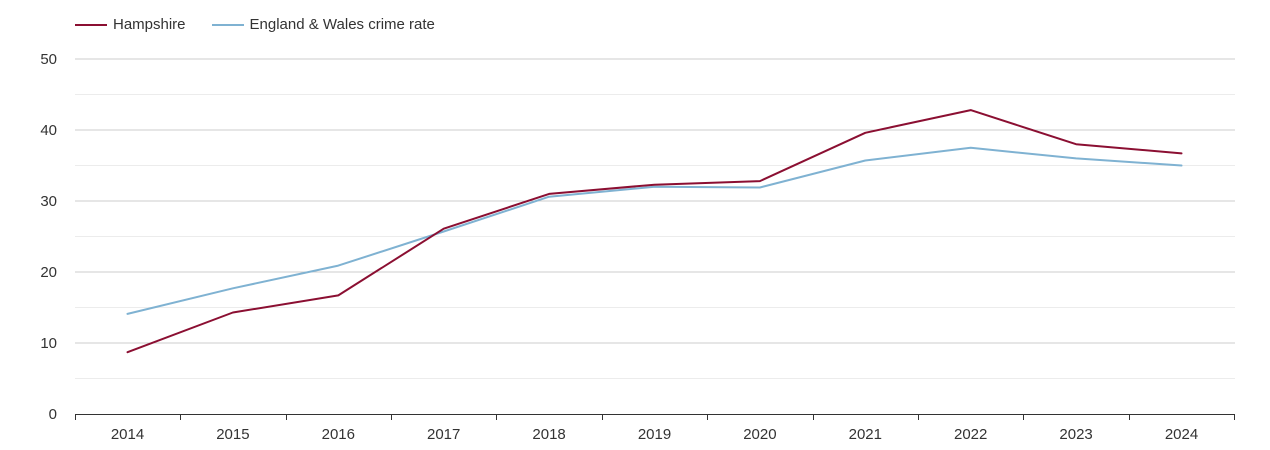 The height and width of the screenshot is (450, 1270). Describe the element at coordinates (48, 272) in the screenshot. I see `y-tick-label: 20` at that location.